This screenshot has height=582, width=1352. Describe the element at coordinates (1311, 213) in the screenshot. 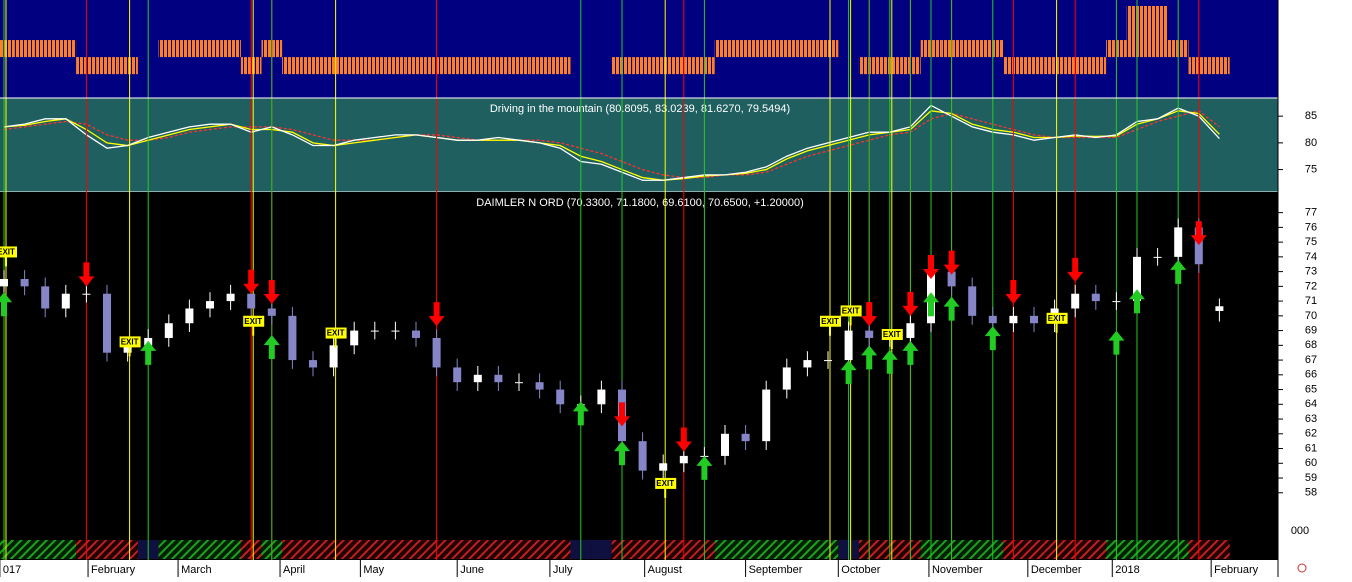

I see `y-tick-label: 77` at that location.